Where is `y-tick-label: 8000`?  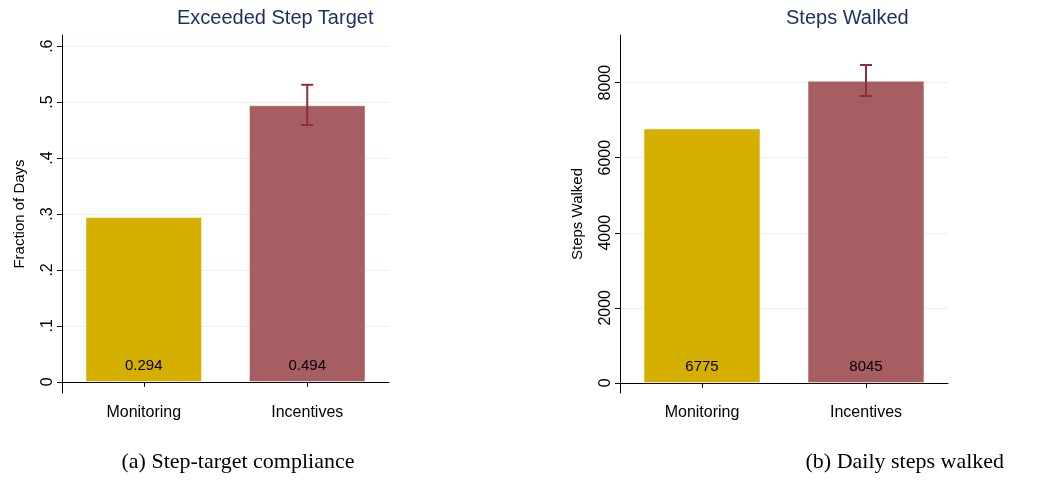 y-tick-label: 8000 is located at coordinates (604, 82).